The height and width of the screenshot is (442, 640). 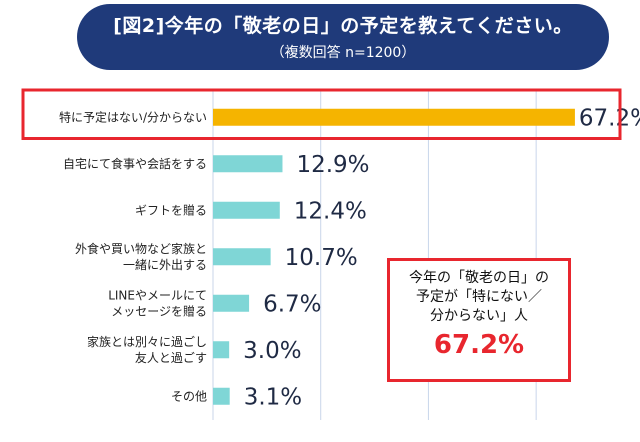 What do you see at coordinates (479, 297) in the screenshot?
I see `callout-line-2: 予定が「特にない／` at bounding box center [479, 297].